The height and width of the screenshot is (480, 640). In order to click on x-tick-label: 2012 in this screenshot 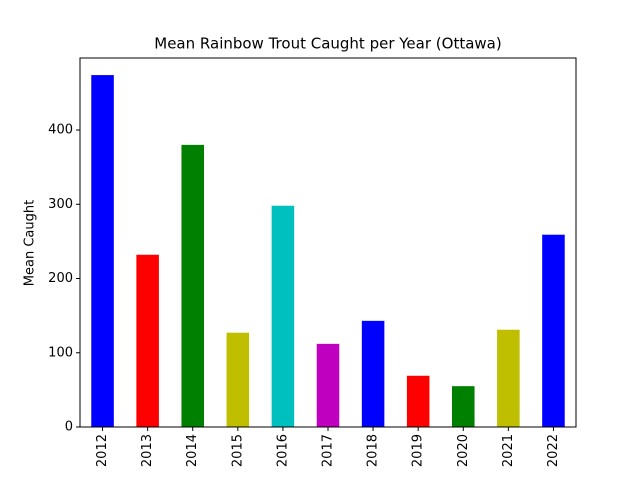, I will do `click(102, 450)`.